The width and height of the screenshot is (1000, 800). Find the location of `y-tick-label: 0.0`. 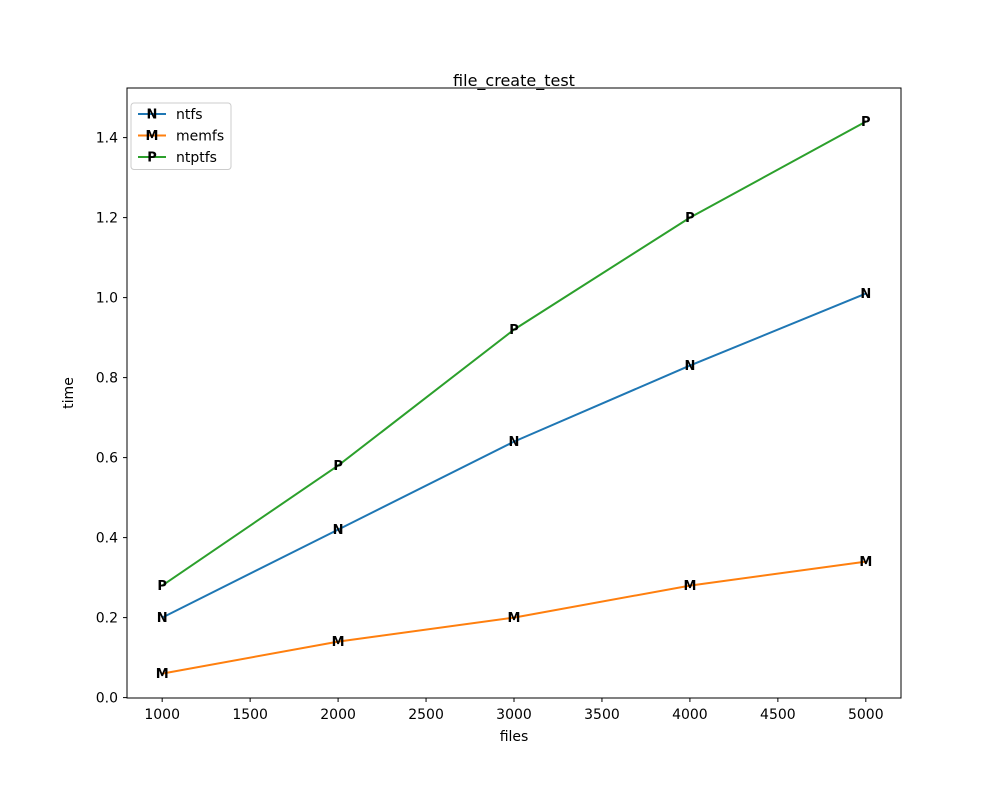

y-tick-label: 0.0 is located at coordinates (107, 699).